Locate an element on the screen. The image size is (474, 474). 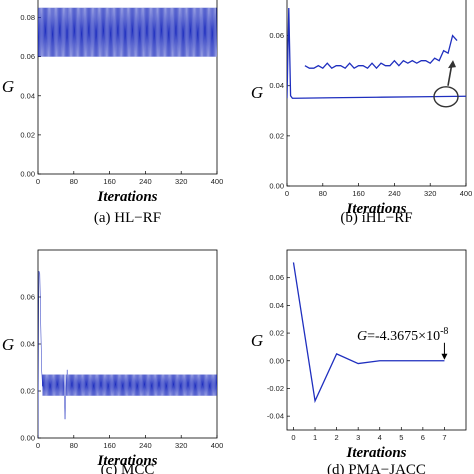
x-tick-label: 4 is located at coordinates (380, 437).